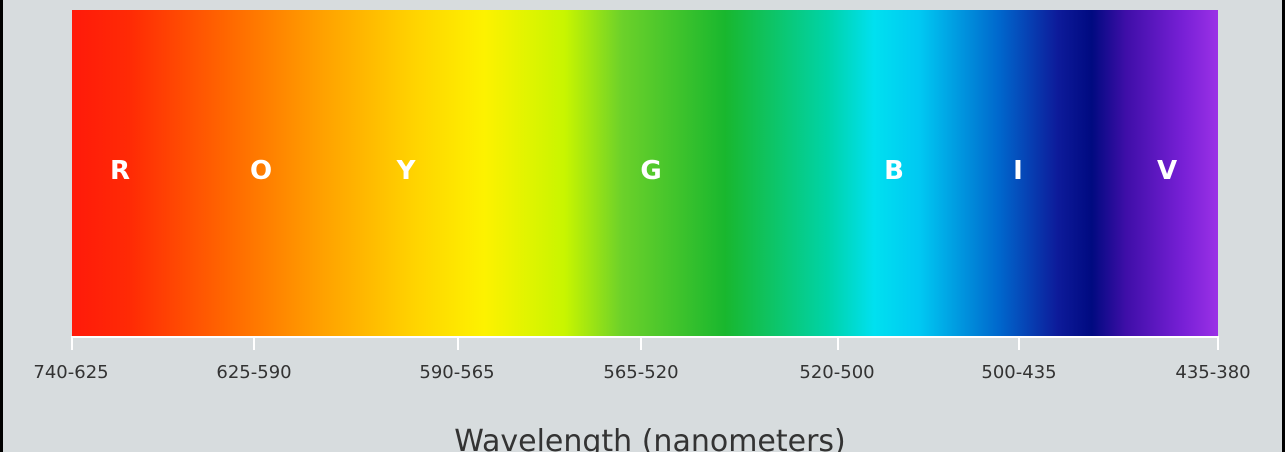 This screenshot has height=452, width=1285. What do you see at coordinates (837, 372) in the screenshot?
I see `range-label-blue: 520-500` at bounding box center [837, 372].